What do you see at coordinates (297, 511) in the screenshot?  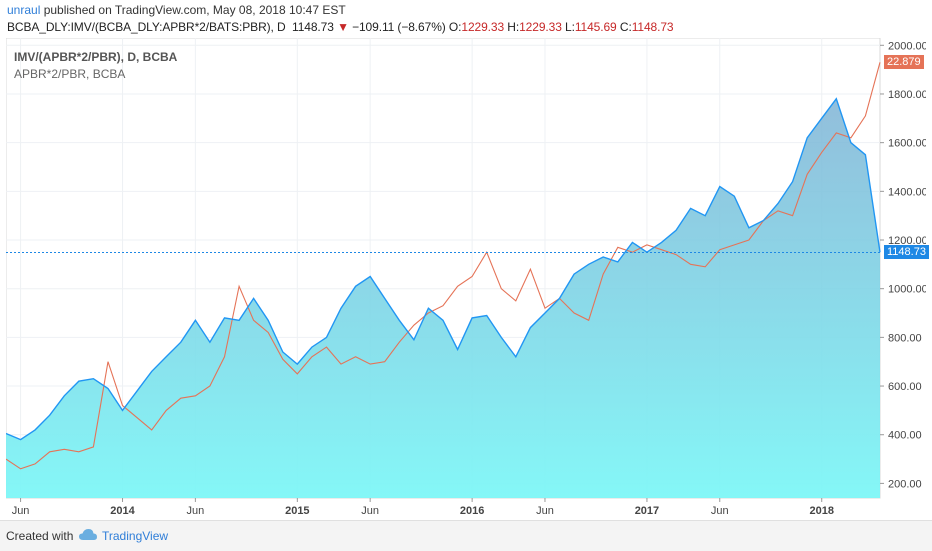 I see `x-tick-label: 2015` at bounding box center [297, 511].